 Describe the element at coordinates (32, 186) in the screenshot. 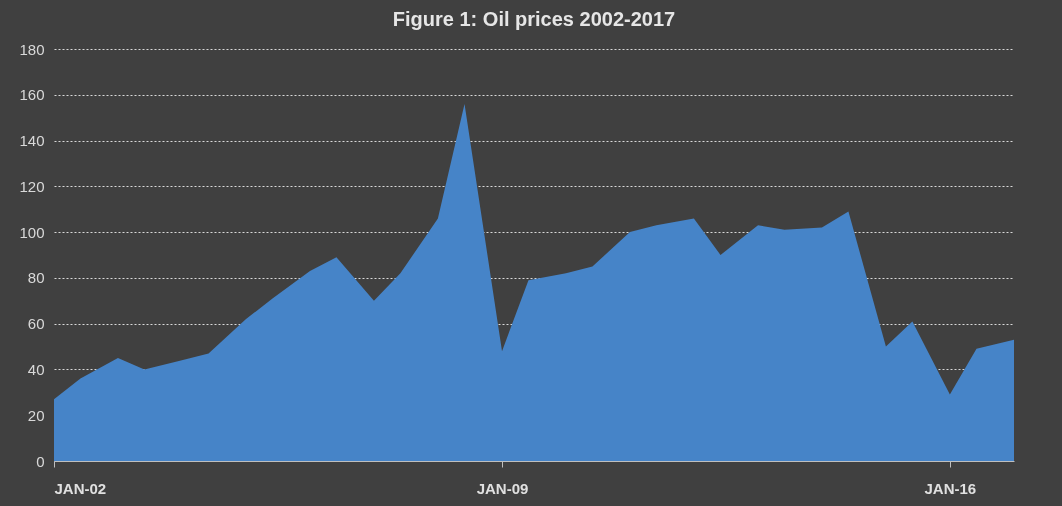

I see `y-tick-label: 120` at that location.